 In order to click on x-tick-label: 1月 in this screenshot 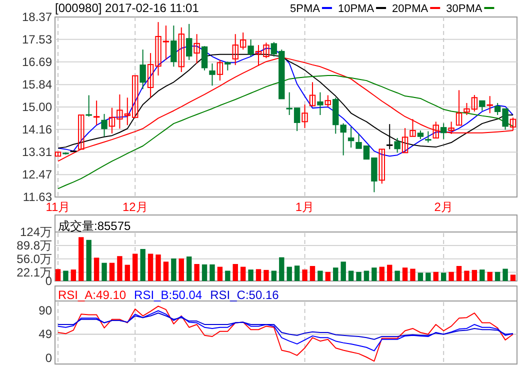, I will do `click(304, 207)`.